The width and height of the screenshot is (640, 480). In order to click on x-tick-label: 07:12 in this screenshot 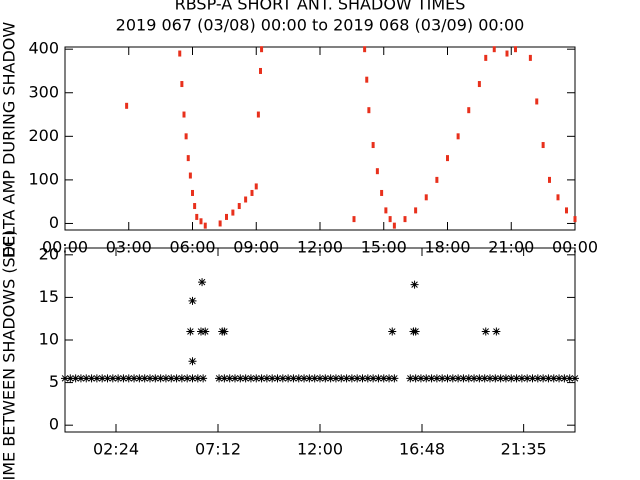, I will do `click(218, 449)`.